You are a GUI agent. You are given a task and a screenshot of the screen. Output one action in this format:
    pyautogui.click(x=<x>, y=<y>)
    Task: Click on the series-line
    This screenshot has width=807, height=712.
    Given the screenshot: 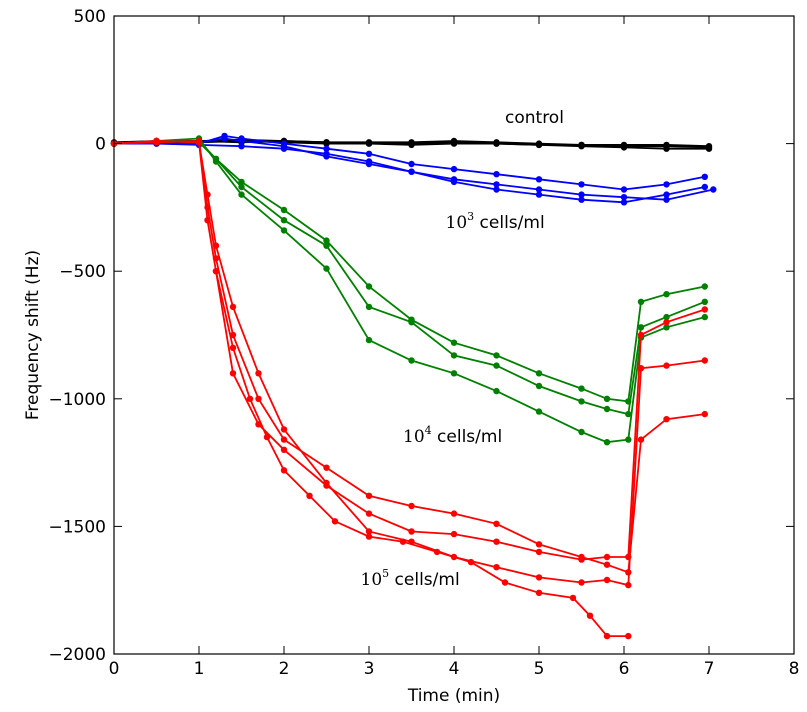 What is the action you would take?
    pyautogui.click(x=413, y=169)
    